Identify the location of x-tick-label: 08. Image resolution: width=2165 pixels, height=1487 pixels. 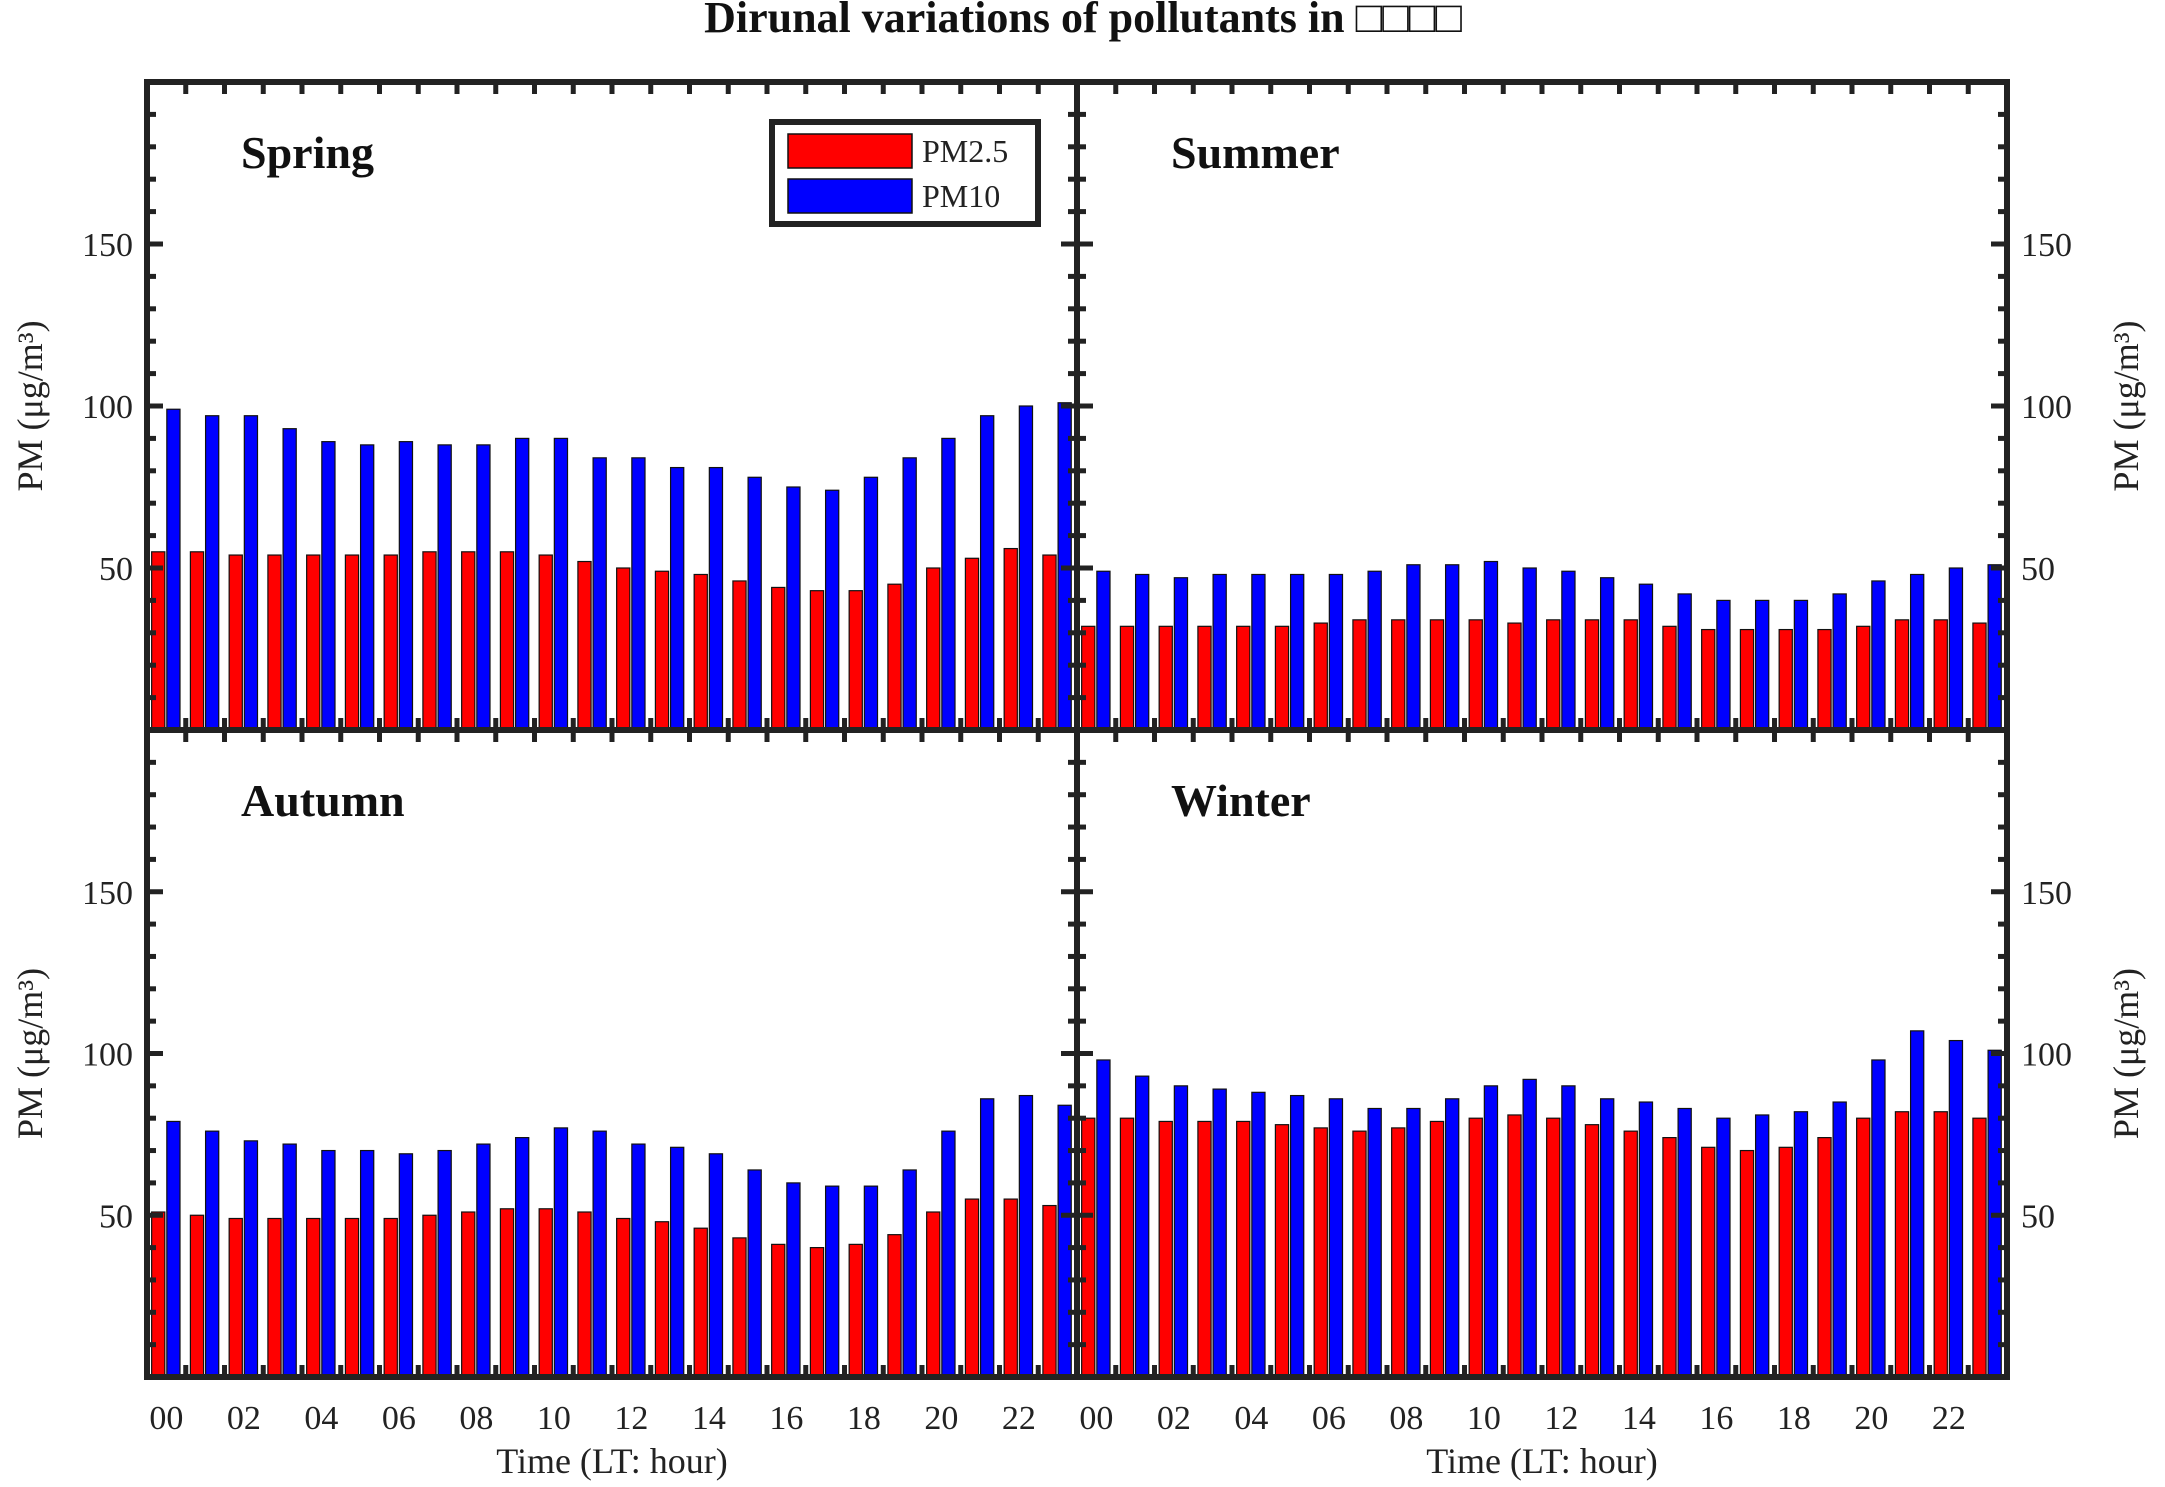
(476, 1418).